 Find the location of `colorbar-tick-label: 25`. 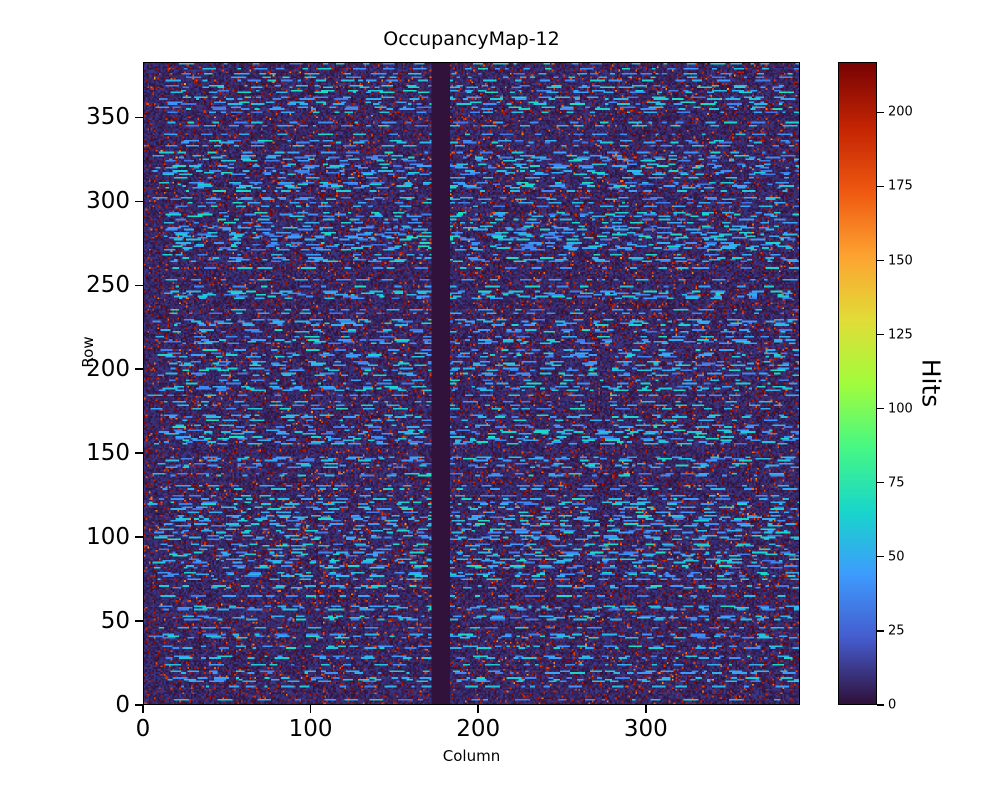

colorbar-tick-label: 25 is located at coordinates (896, 631).